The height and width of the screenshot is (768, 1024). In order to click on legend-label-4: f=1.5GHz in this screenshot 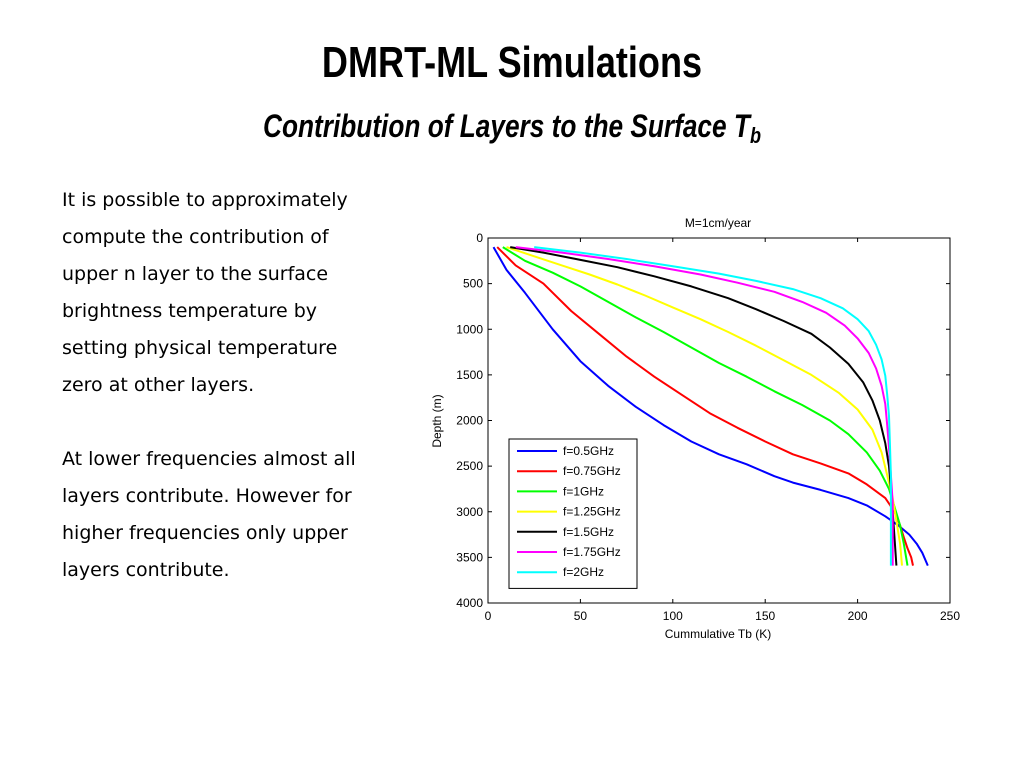, I will do `click(588, 532)`.